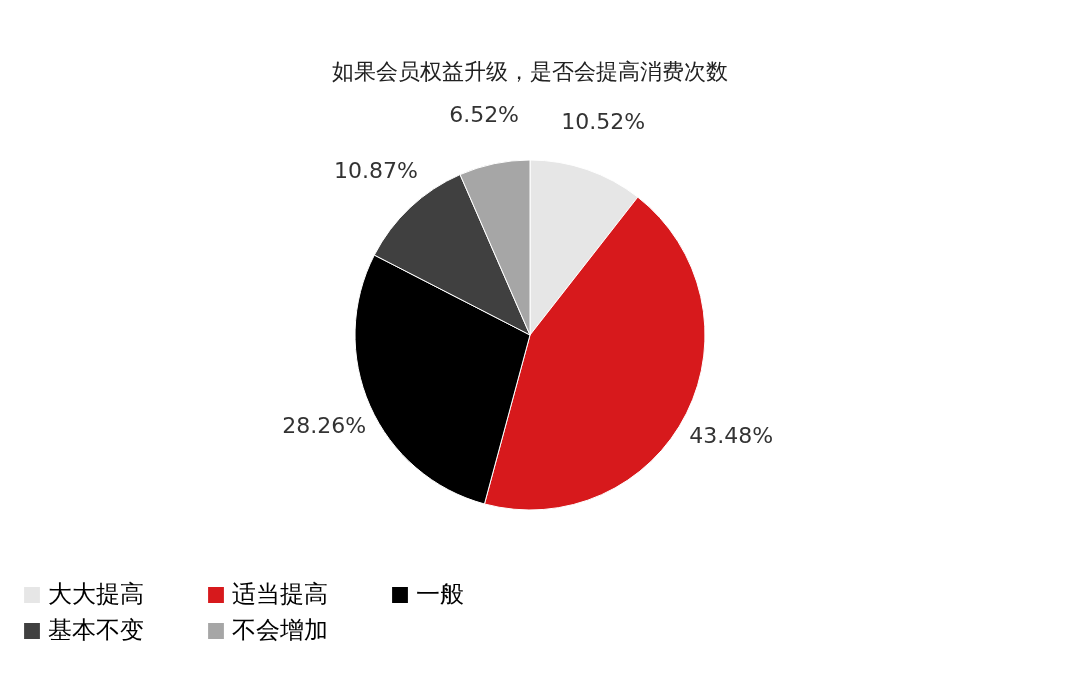  What do you see at coordinates (603, 122) in the screenshot?
I see `data-label: 10.52%` at bounding box center [603, 122].